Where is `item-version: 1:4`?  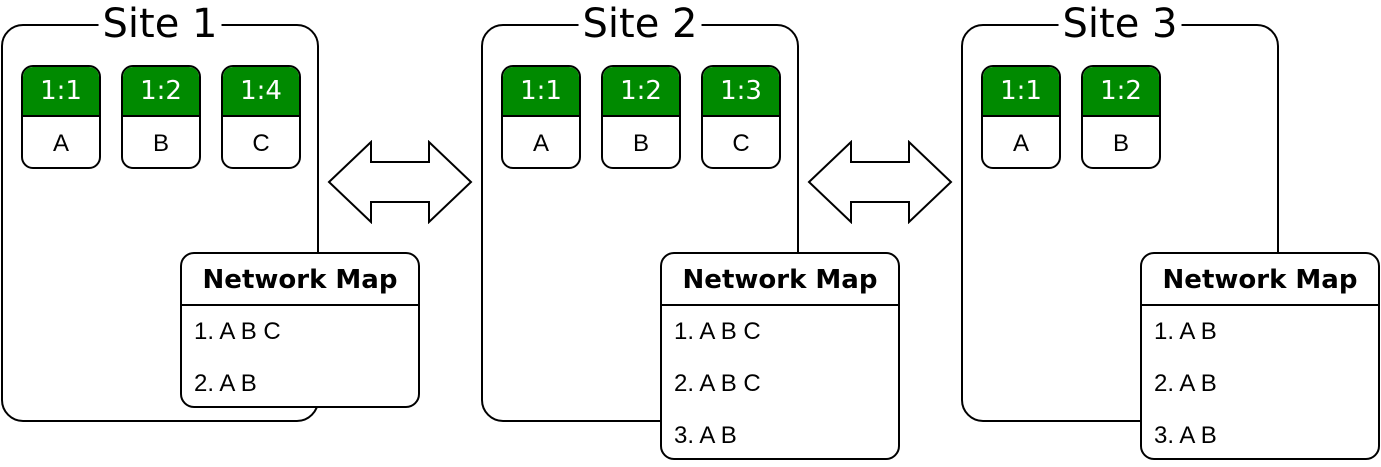
item-version: 1:4 is located at coordinates (261, 92).